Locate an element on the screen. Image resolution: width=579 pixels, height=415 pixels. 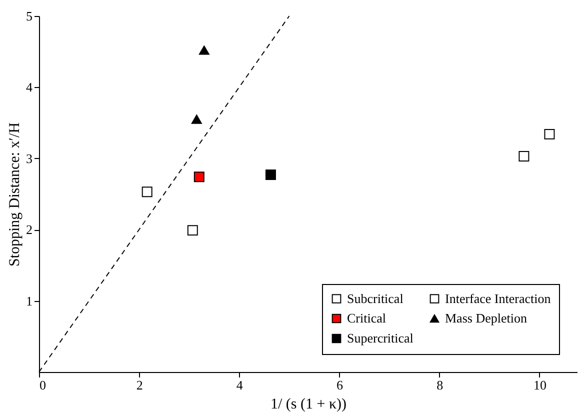
x-tick-label: 6 is located at coordinates (340, 385).